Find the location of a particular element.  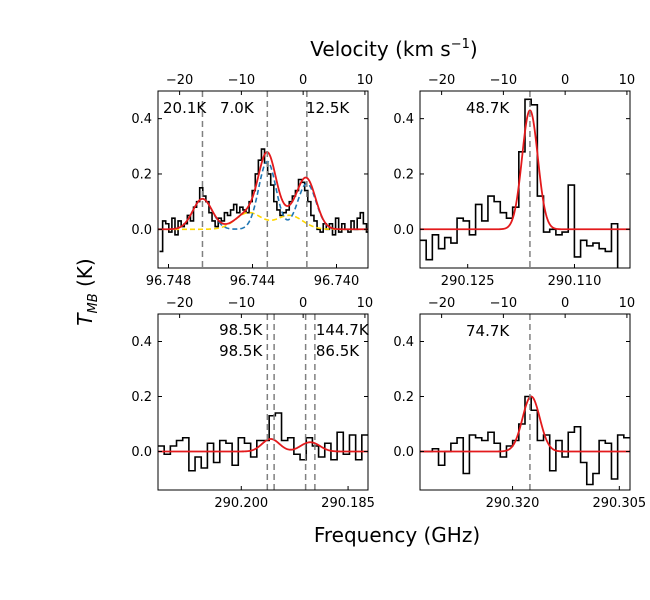

frequency-tick-label: 290.305 is located at coordinates (619, 503).